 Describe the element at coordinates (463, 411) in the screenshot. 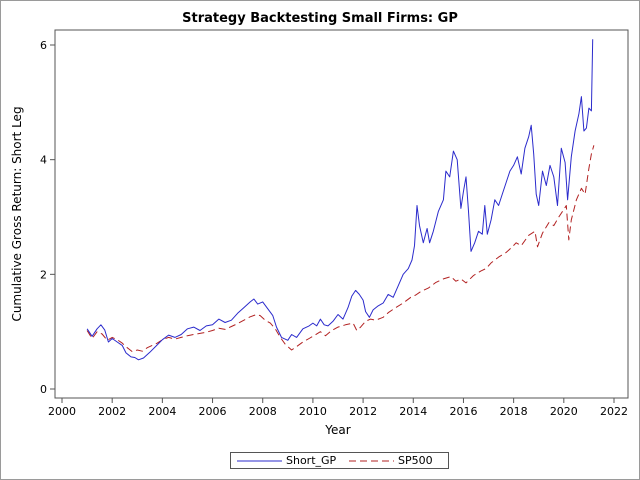

I see `x-tick-label: 2016` at that location.